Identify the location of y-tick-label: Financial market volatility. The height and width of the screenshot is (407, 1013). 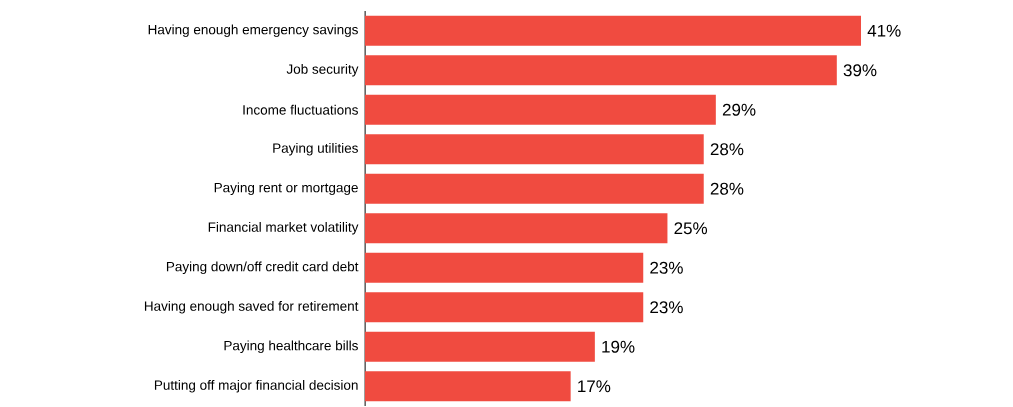
(283, 228).